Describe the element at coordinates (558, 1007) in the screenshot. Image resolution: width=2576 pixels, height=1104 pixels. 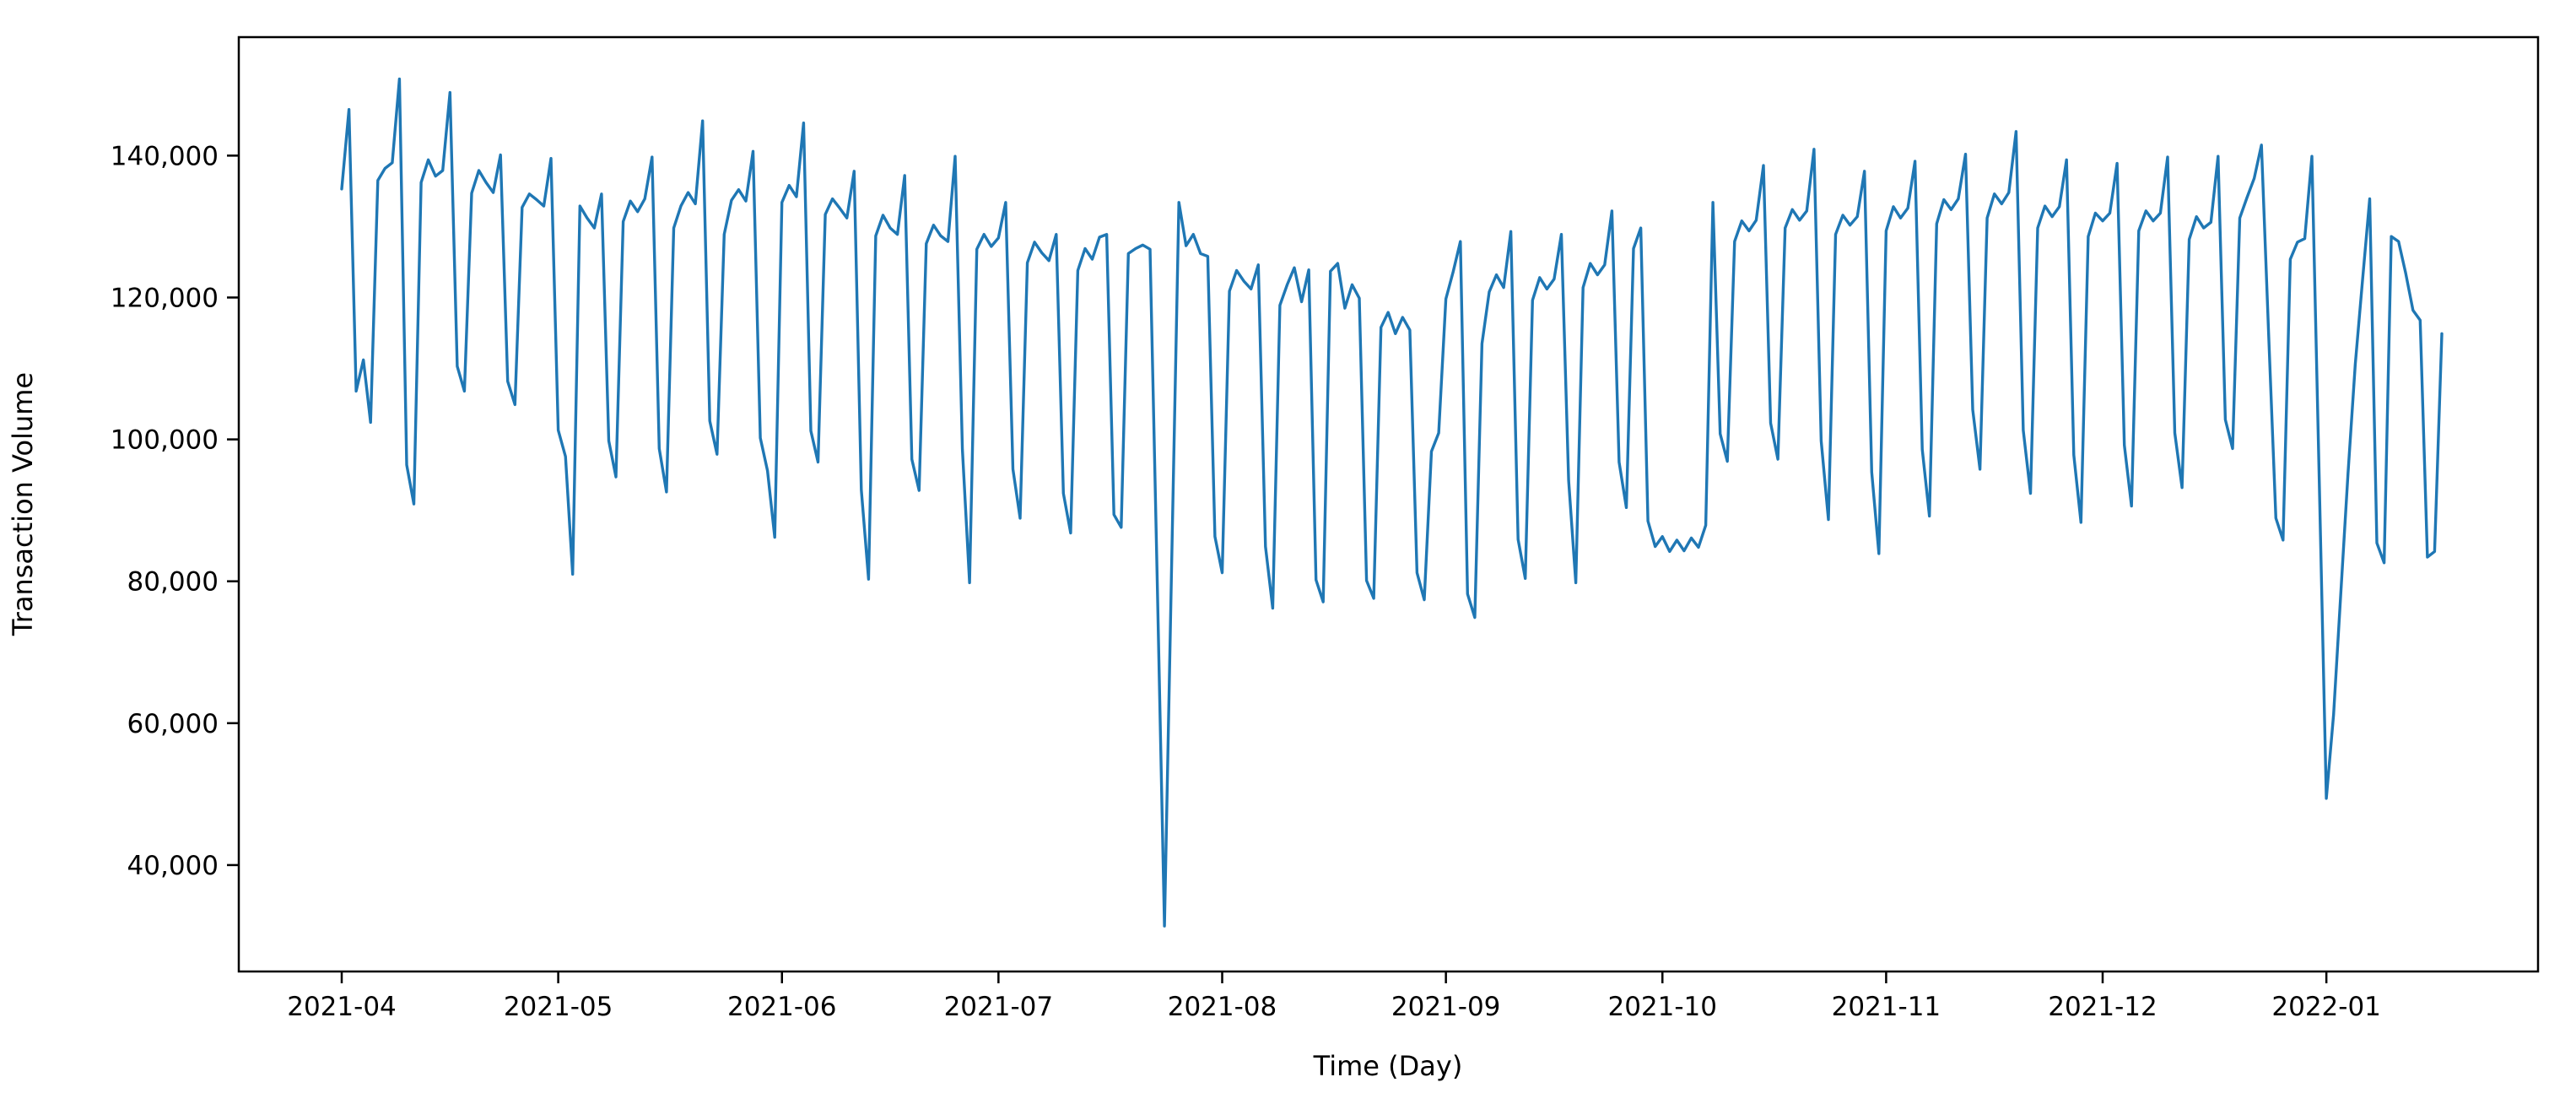
I see `x-tick-label: 2021-05` at that location.